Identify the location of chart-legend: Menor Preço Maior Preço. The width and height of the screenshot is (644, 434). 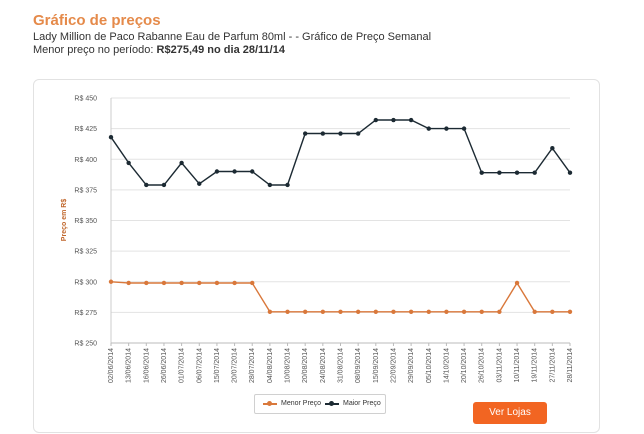
(320, 404).